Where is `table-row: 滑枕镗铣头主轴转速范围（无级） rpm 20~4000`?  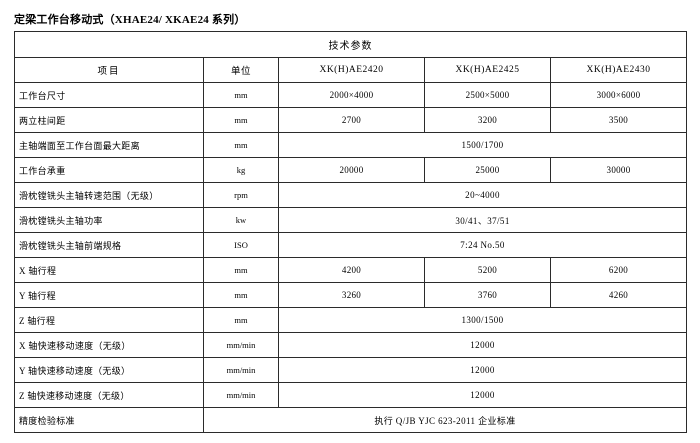 table-row: 滑枕镗铣头主轴转速范围（无级） rpm 20~4000 is located at coordinates (351, 195).